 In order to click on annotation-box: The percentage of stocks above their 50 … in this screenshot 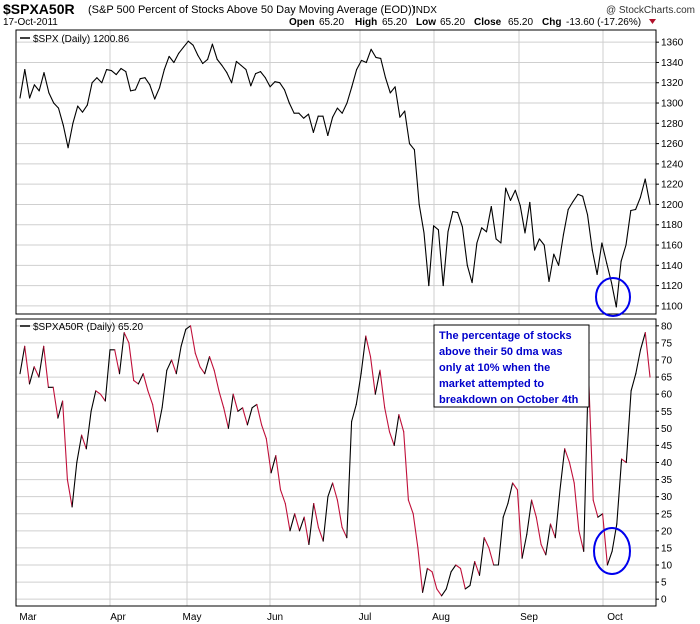, I will do `click(511, 366)`.